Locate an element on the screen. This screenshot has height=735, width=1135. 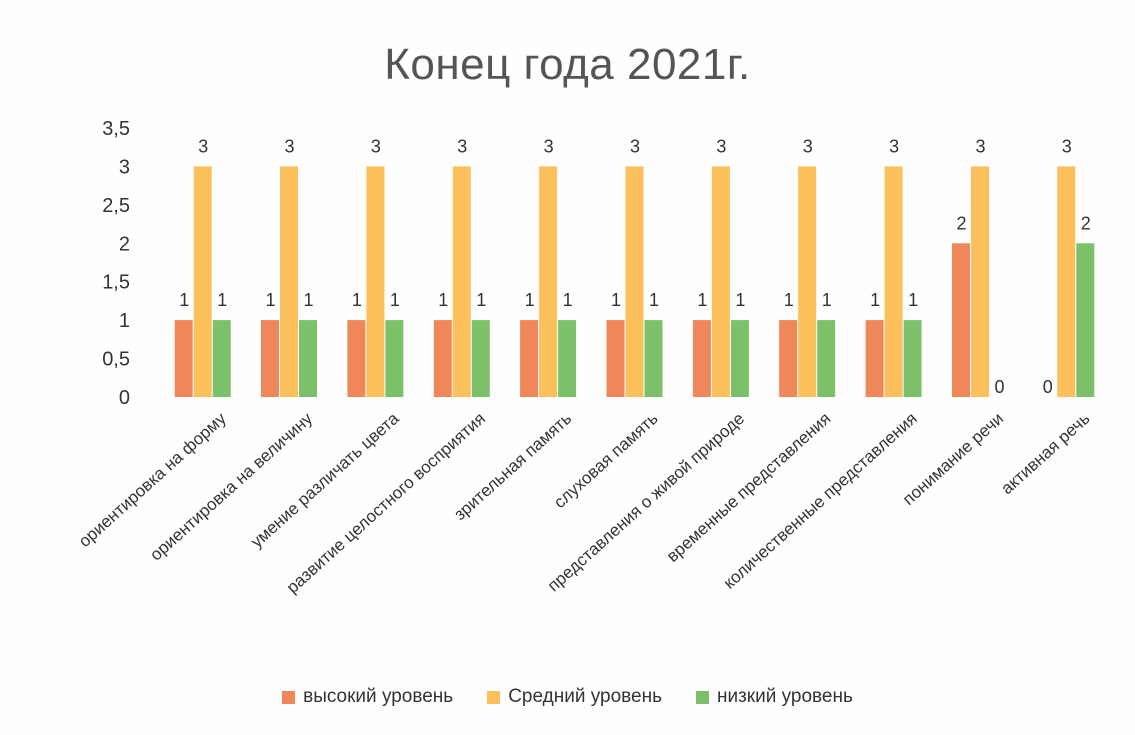
legend-label: высокий уровень is located at coordinates (378, 696).